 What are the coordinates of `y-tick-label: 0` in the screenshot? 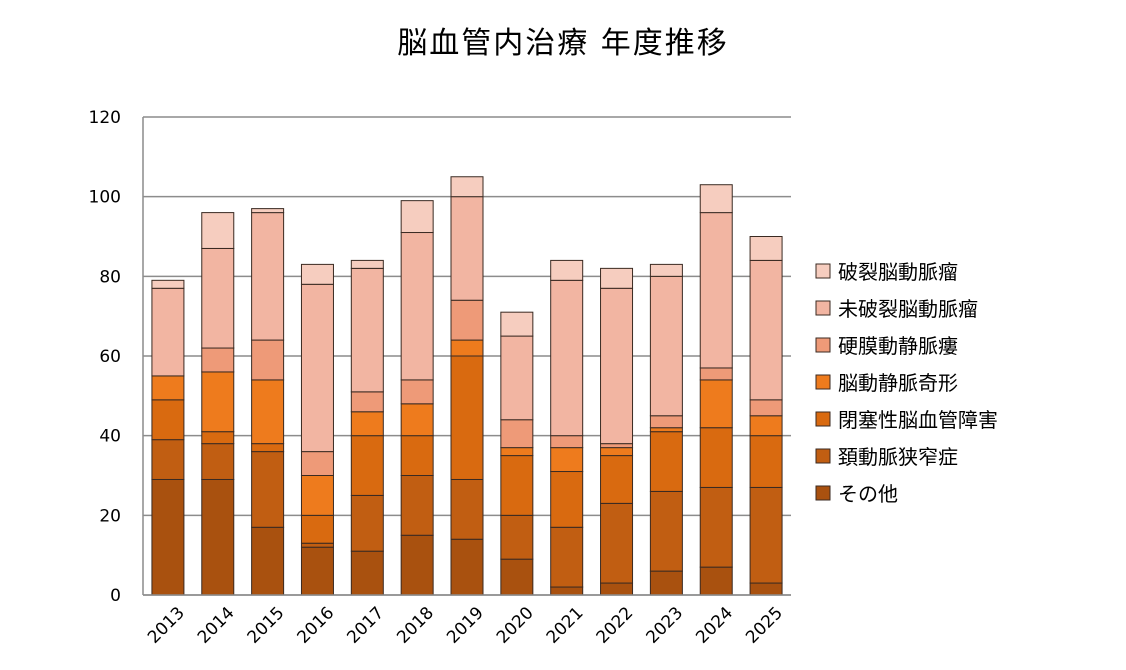 It's located at (115, 596).